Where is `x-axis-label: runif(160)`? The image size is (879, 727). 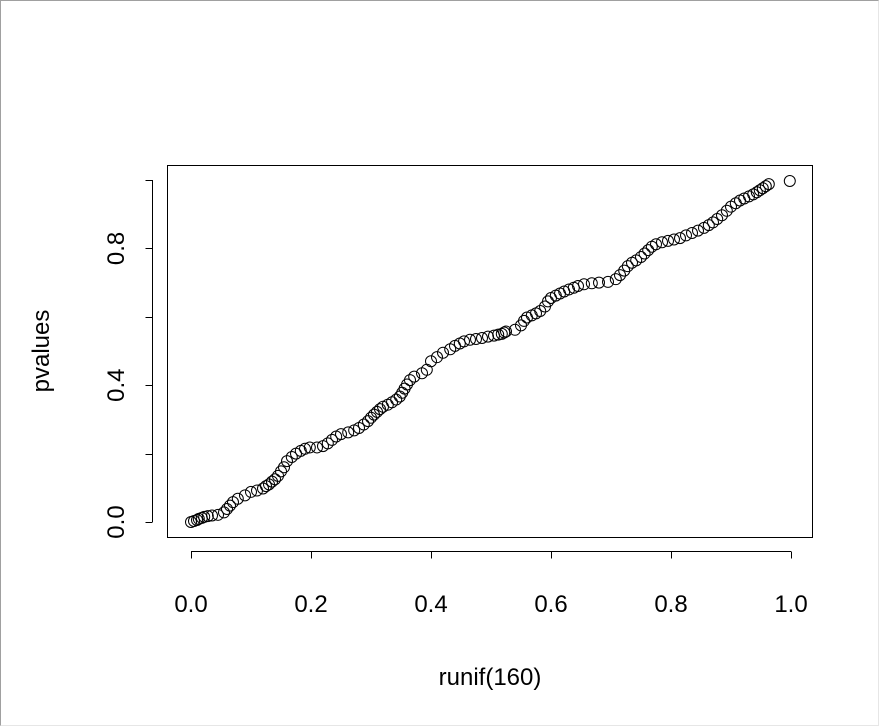
x-axis-label: runif(160) is located at coordinates (490, 677).